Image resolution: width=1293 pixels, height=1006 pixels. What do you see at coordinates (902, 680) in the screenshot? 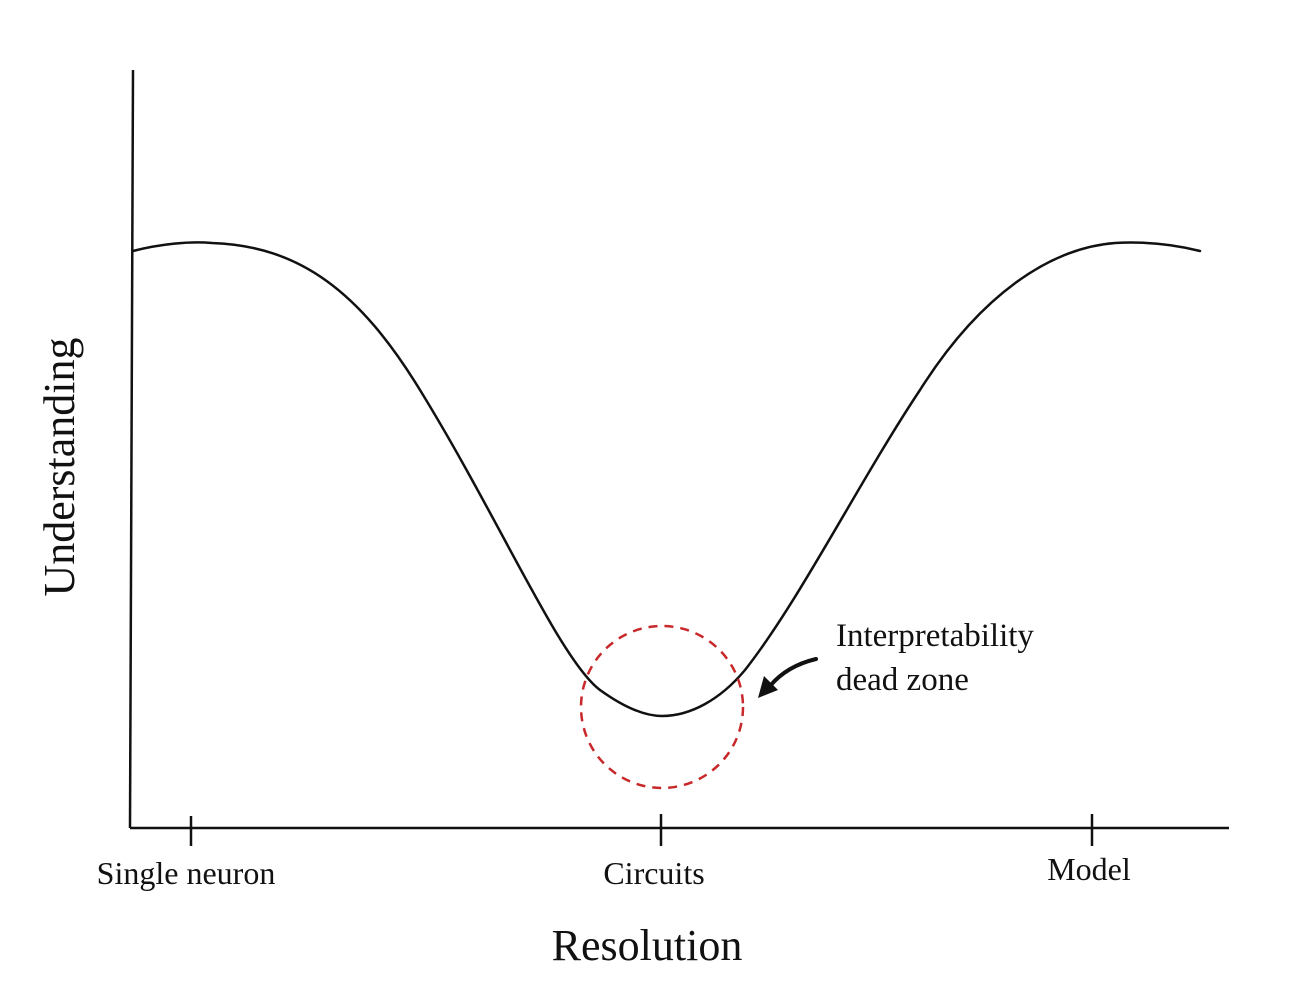
I see `annotation-line-2: dead zone` at bounding box center [902, 680].